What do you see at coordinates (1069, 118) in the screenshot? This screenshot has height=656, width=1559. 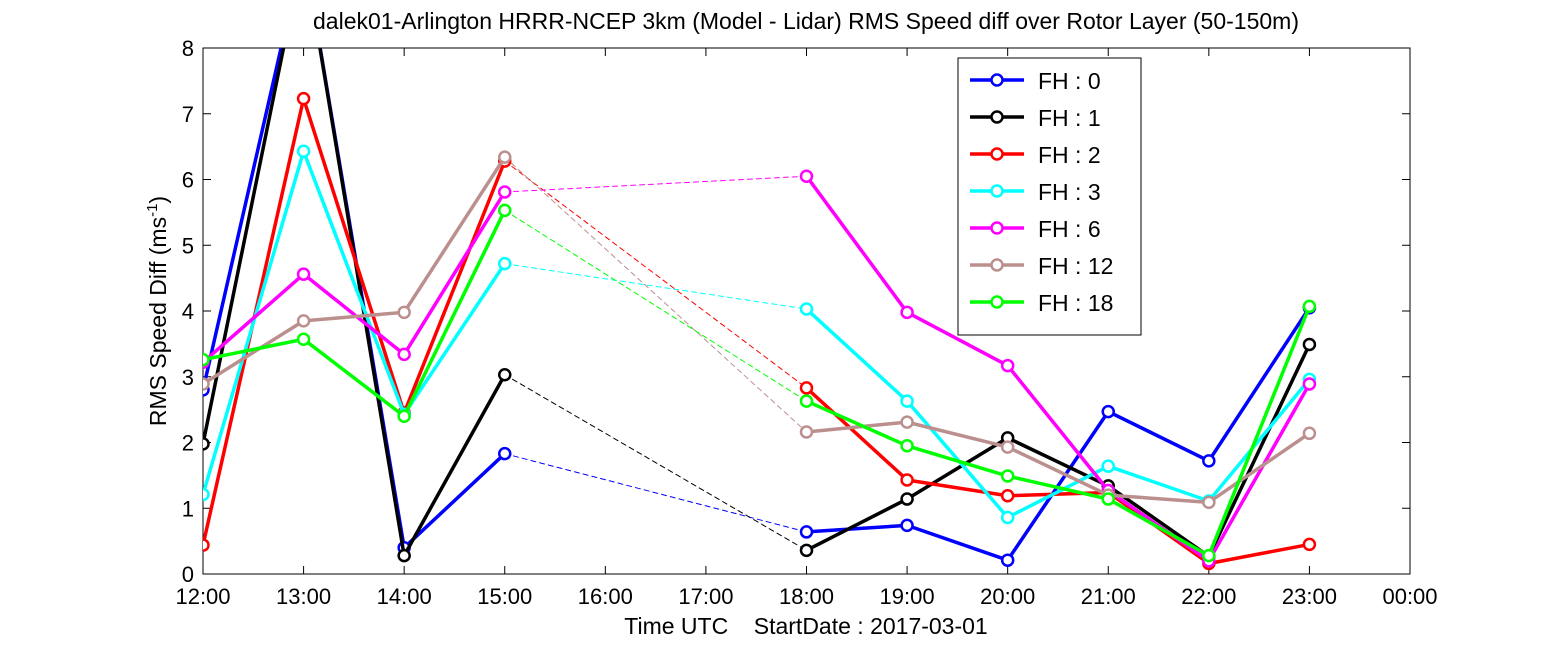 I see `legend-label: FH : 1` at bounding box center [1069, 118].